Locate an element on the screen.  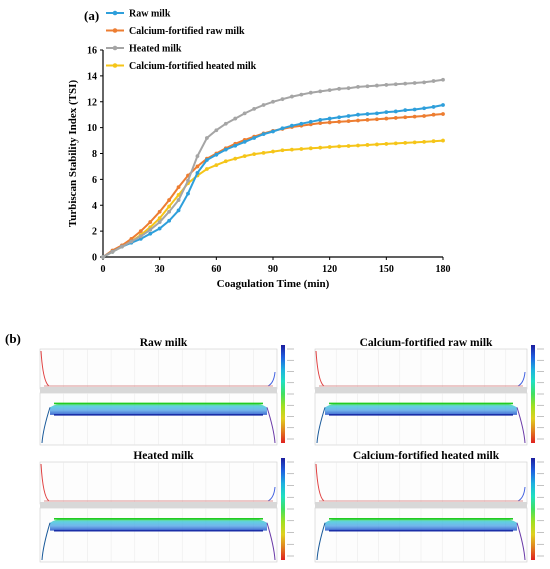
y-tick-label: 16 is located at coordinates (92, 51).